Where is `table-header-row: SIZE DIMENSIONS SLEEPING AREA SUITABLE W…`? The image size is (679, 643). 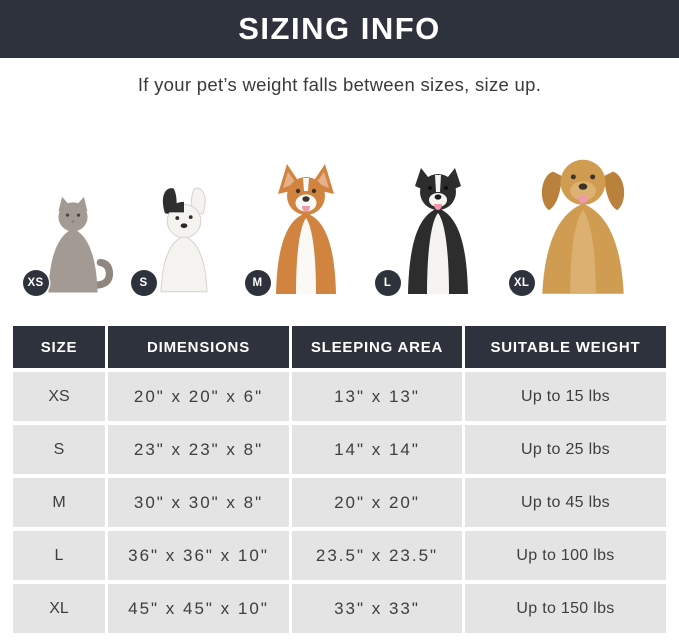 table-header-row: SIZE DIMENSIONS SLEEPING AREA SUITABLE W… is located at coordinates (339, 347).